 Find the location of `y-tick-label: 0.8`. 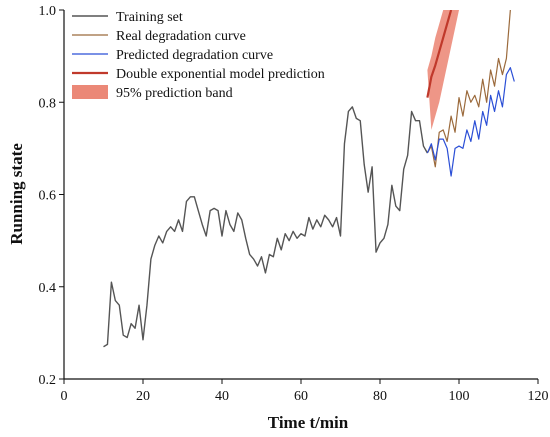

y-tick-label: 0.8 is located at coordinates (48, 103).